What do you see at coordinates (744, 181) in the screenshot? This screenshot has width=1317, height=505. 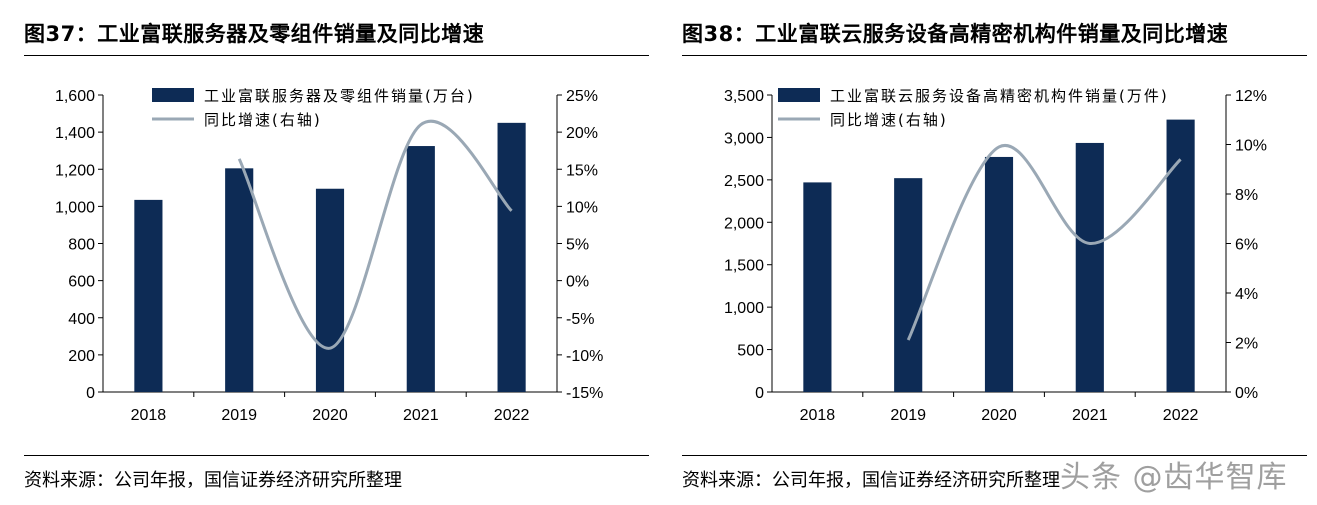 I see `left-tick-label: 2,500` at bounding box center [744, 181].